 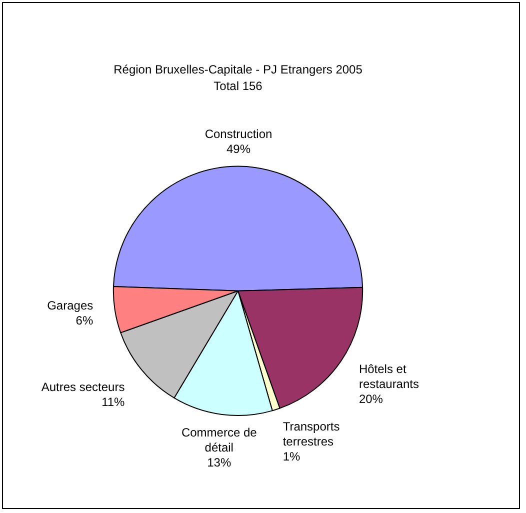 What do you see at coordinates (70, 305) in the screenshot?
I see `slice-label: Garages` at bounding box center [70, 305].